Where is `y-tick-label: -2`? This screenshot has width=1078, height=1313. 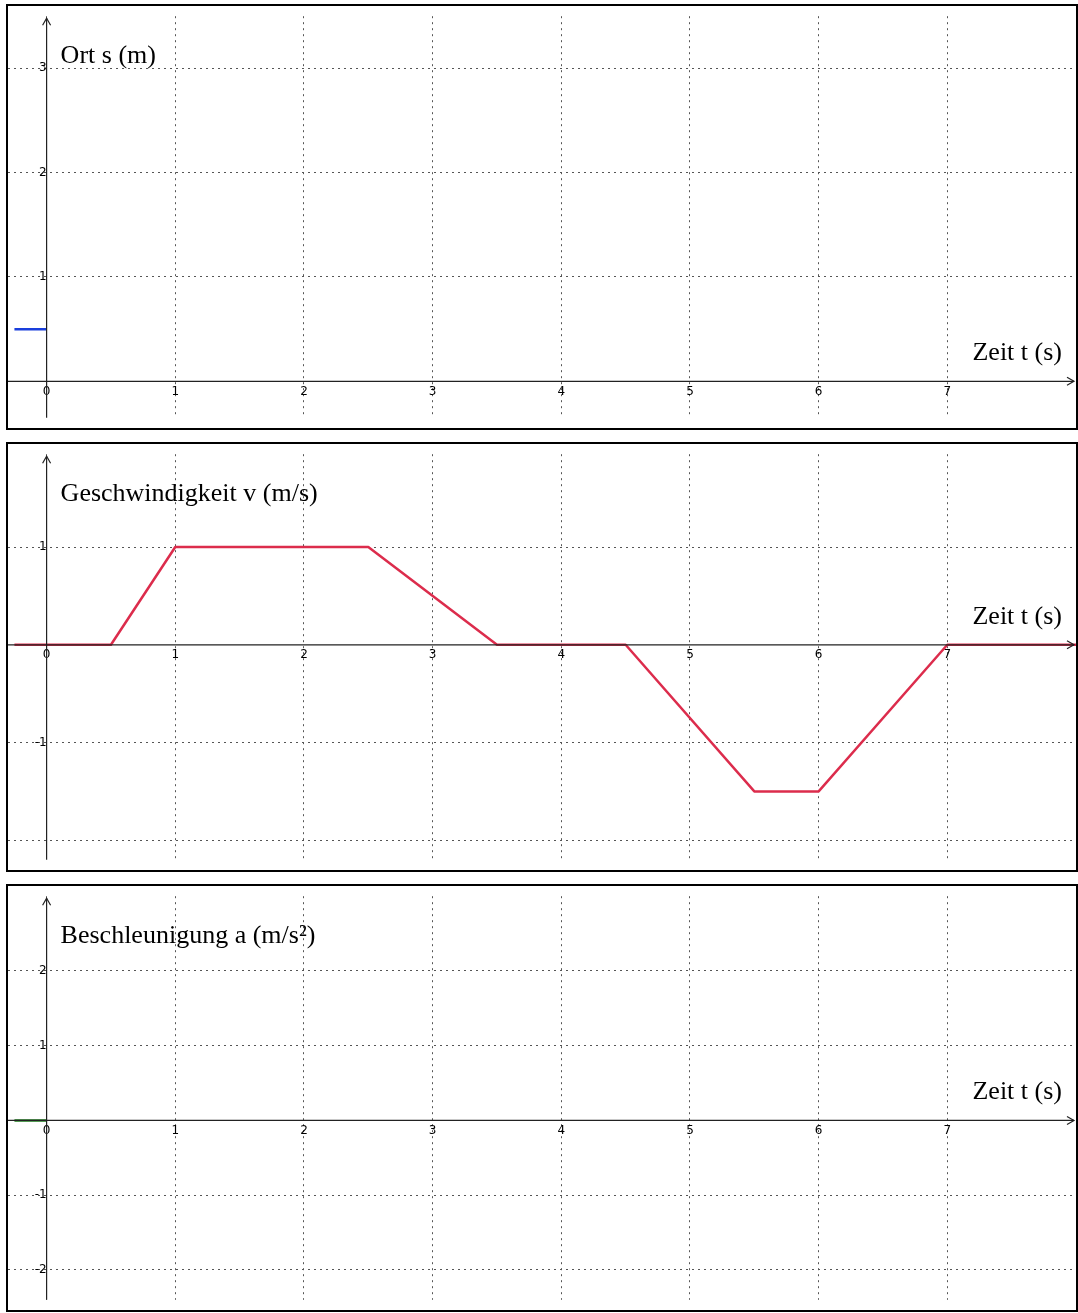
y-tick-label: -2 is located at coordinates (40, 1269).